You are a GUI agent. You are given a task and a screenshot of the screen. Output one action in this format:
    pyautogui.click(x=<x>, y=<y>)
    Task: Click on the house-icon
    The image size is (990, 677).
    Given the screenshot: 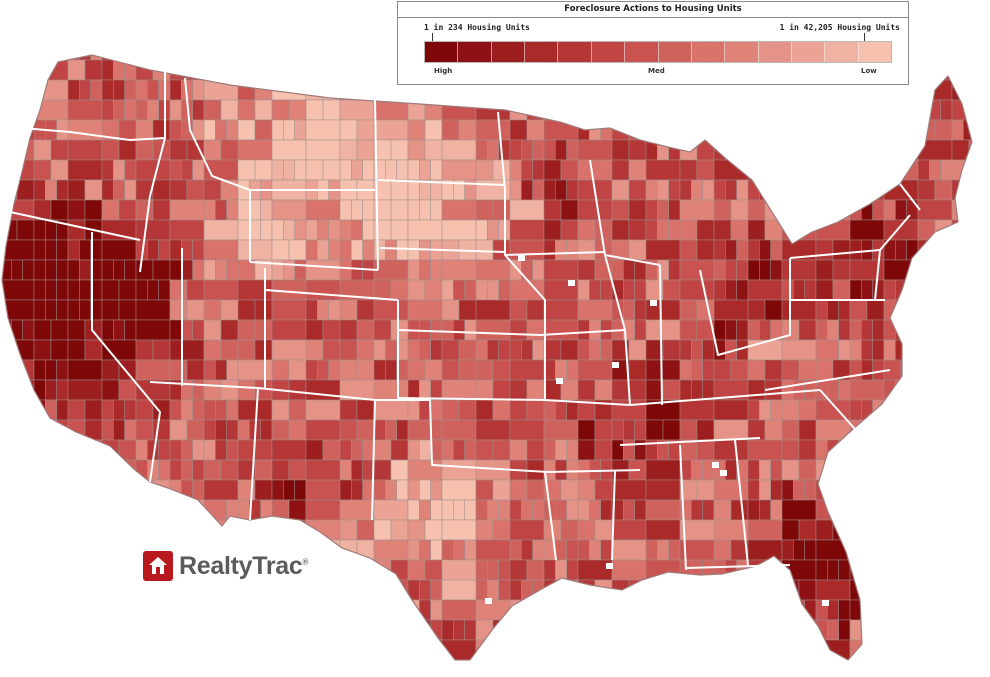 What is the action you would take?
    pyautogui.click(x=158, y=566)
    